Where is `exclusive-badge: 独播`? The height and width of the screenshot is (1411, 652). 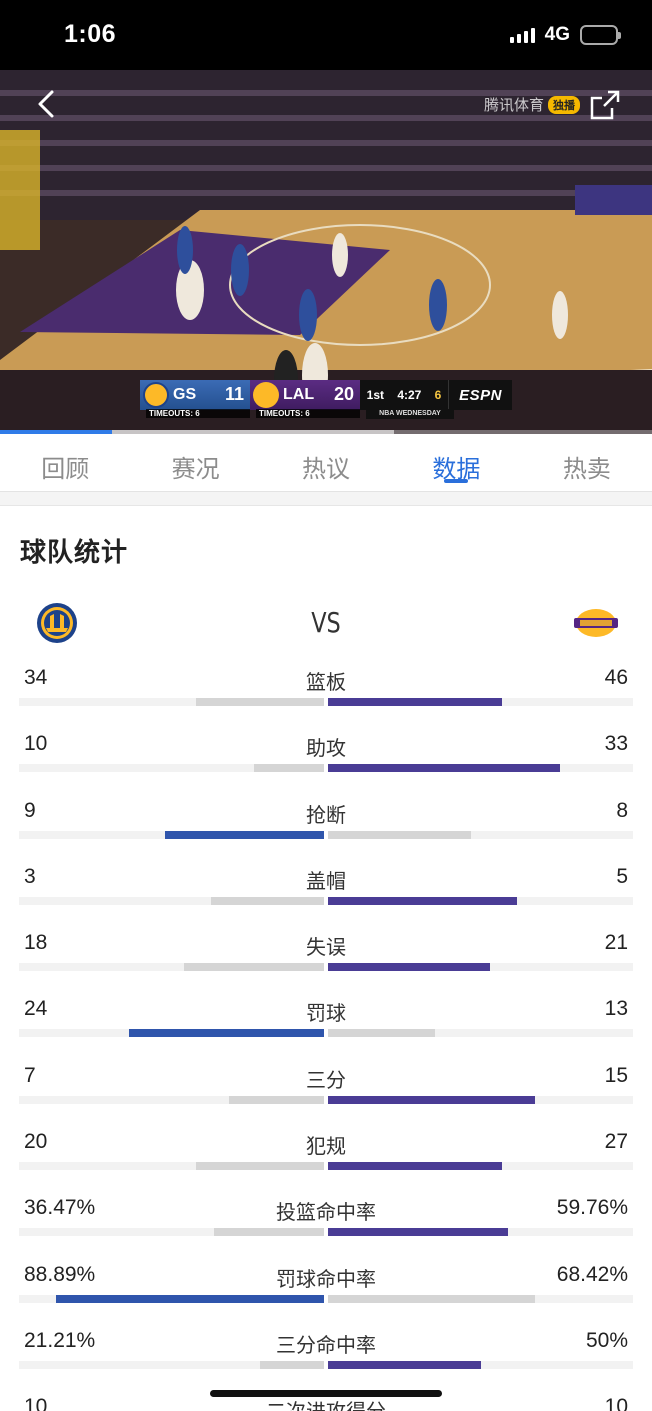
exclusive-badge: 独播 is located at coordinates (564, 104).